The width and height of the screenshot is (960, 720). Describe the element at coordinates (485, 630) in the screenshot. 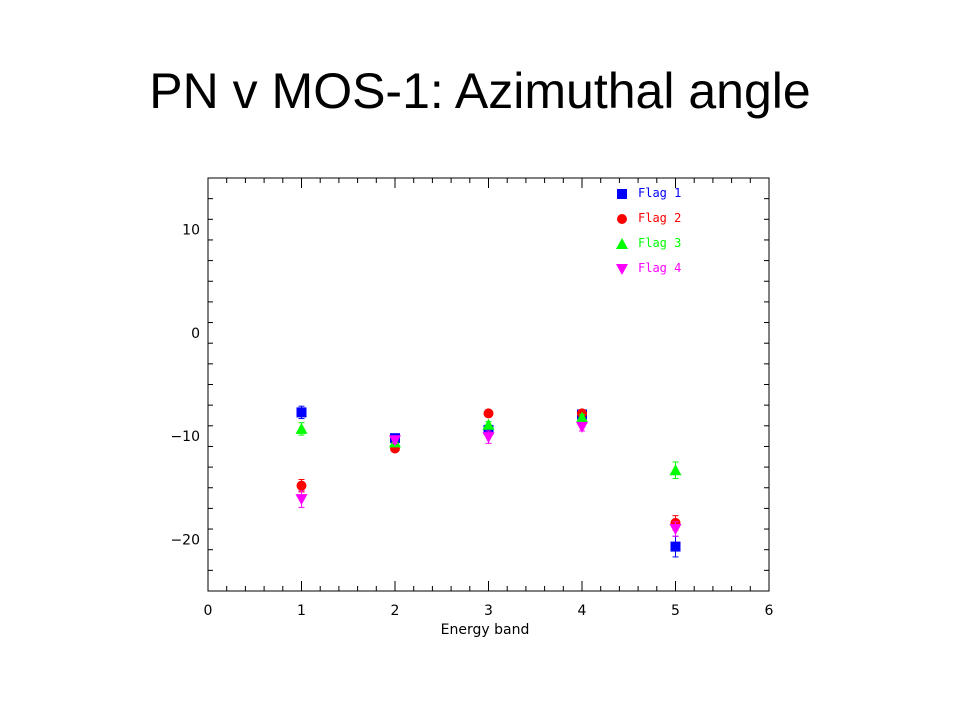

I see `x-axis-label: Energy band` at that location.